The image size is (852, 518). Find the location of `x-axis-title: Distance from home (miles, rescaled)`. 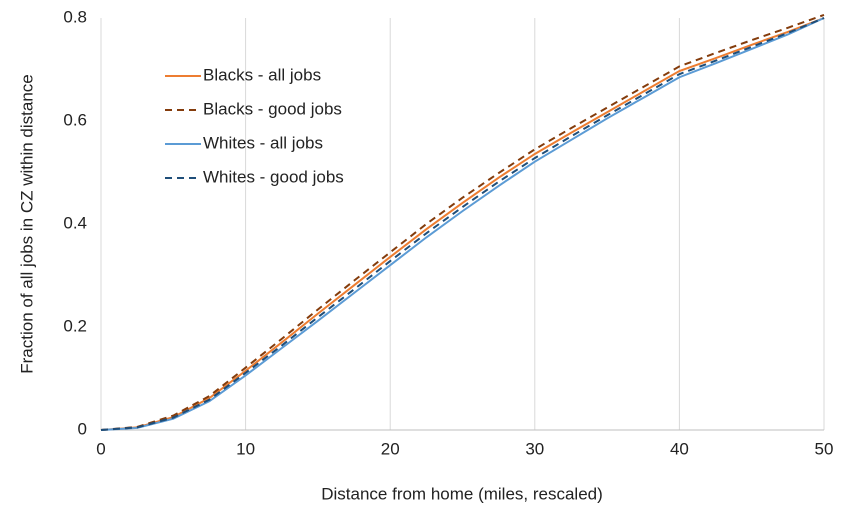

x-axis-title: Distance from home (miles, rescaled) is located at coordinates (462, 493).